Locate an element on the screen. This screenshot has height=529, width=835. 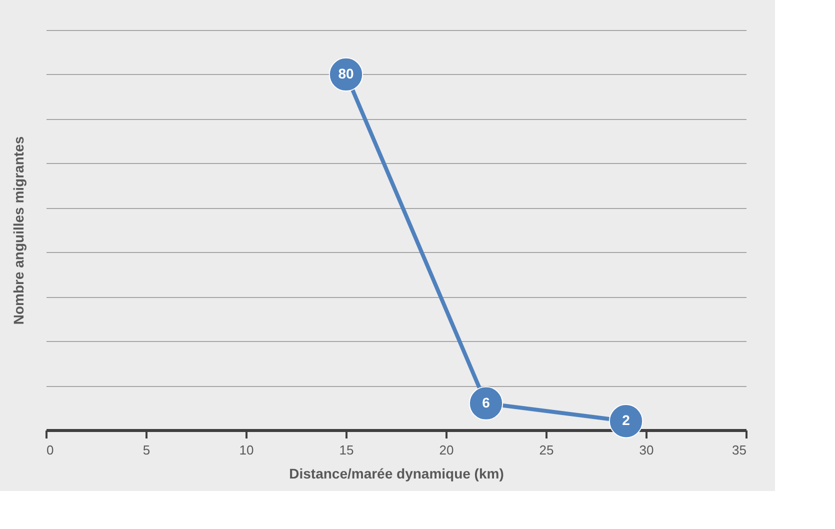
x-tick-label: 10 is located at coordinates (246, 450).